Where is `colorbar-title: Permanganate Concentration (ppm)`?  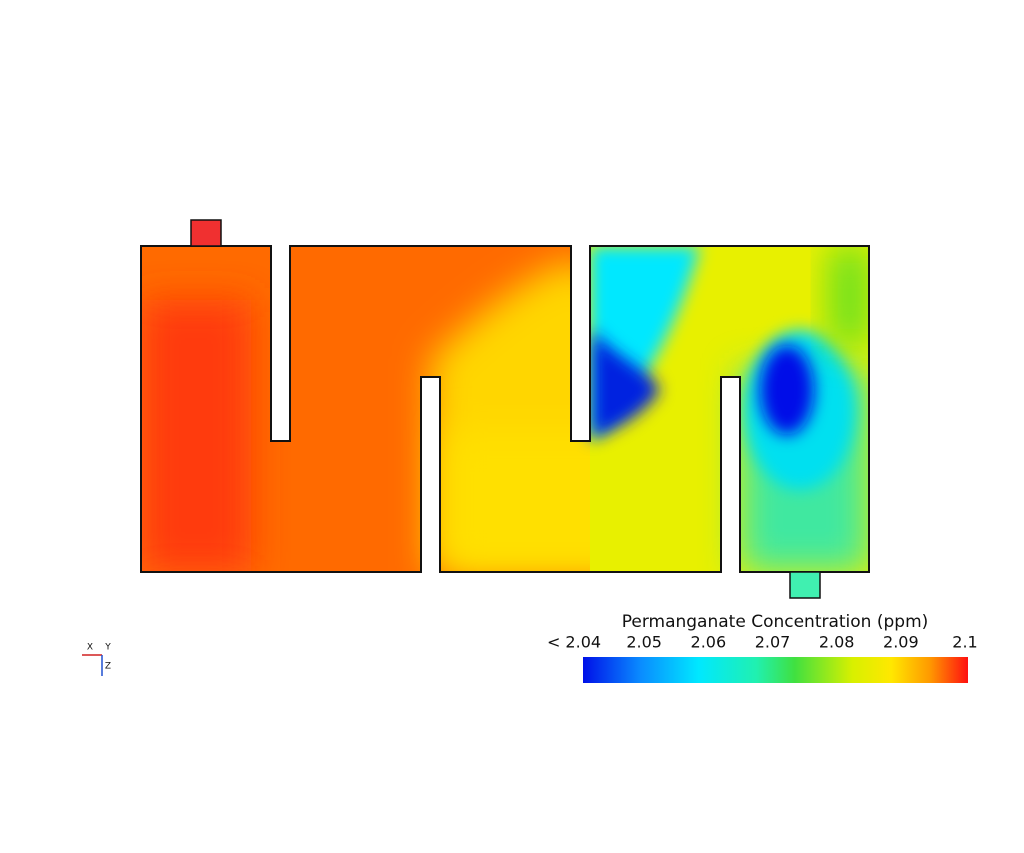 colorbar-title: Permanganate Concentration (ppm) is located at coordinates (775, 622).